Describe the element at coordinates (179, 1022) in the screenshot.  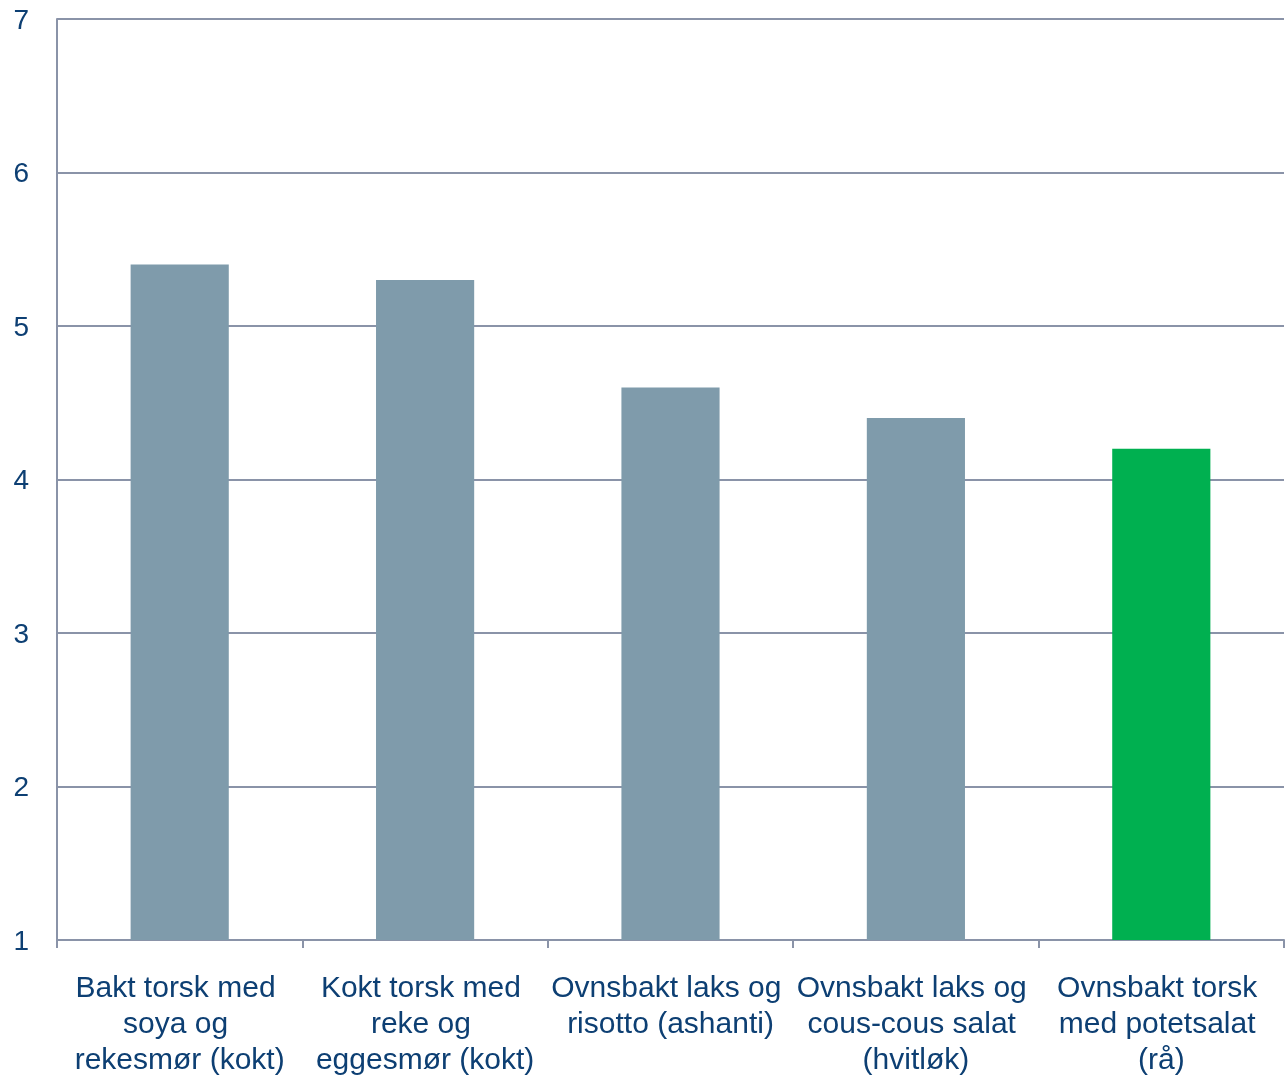
I see `x-tick-label: Bakt torsk med soya og rekesmør (kokt)` at that location.